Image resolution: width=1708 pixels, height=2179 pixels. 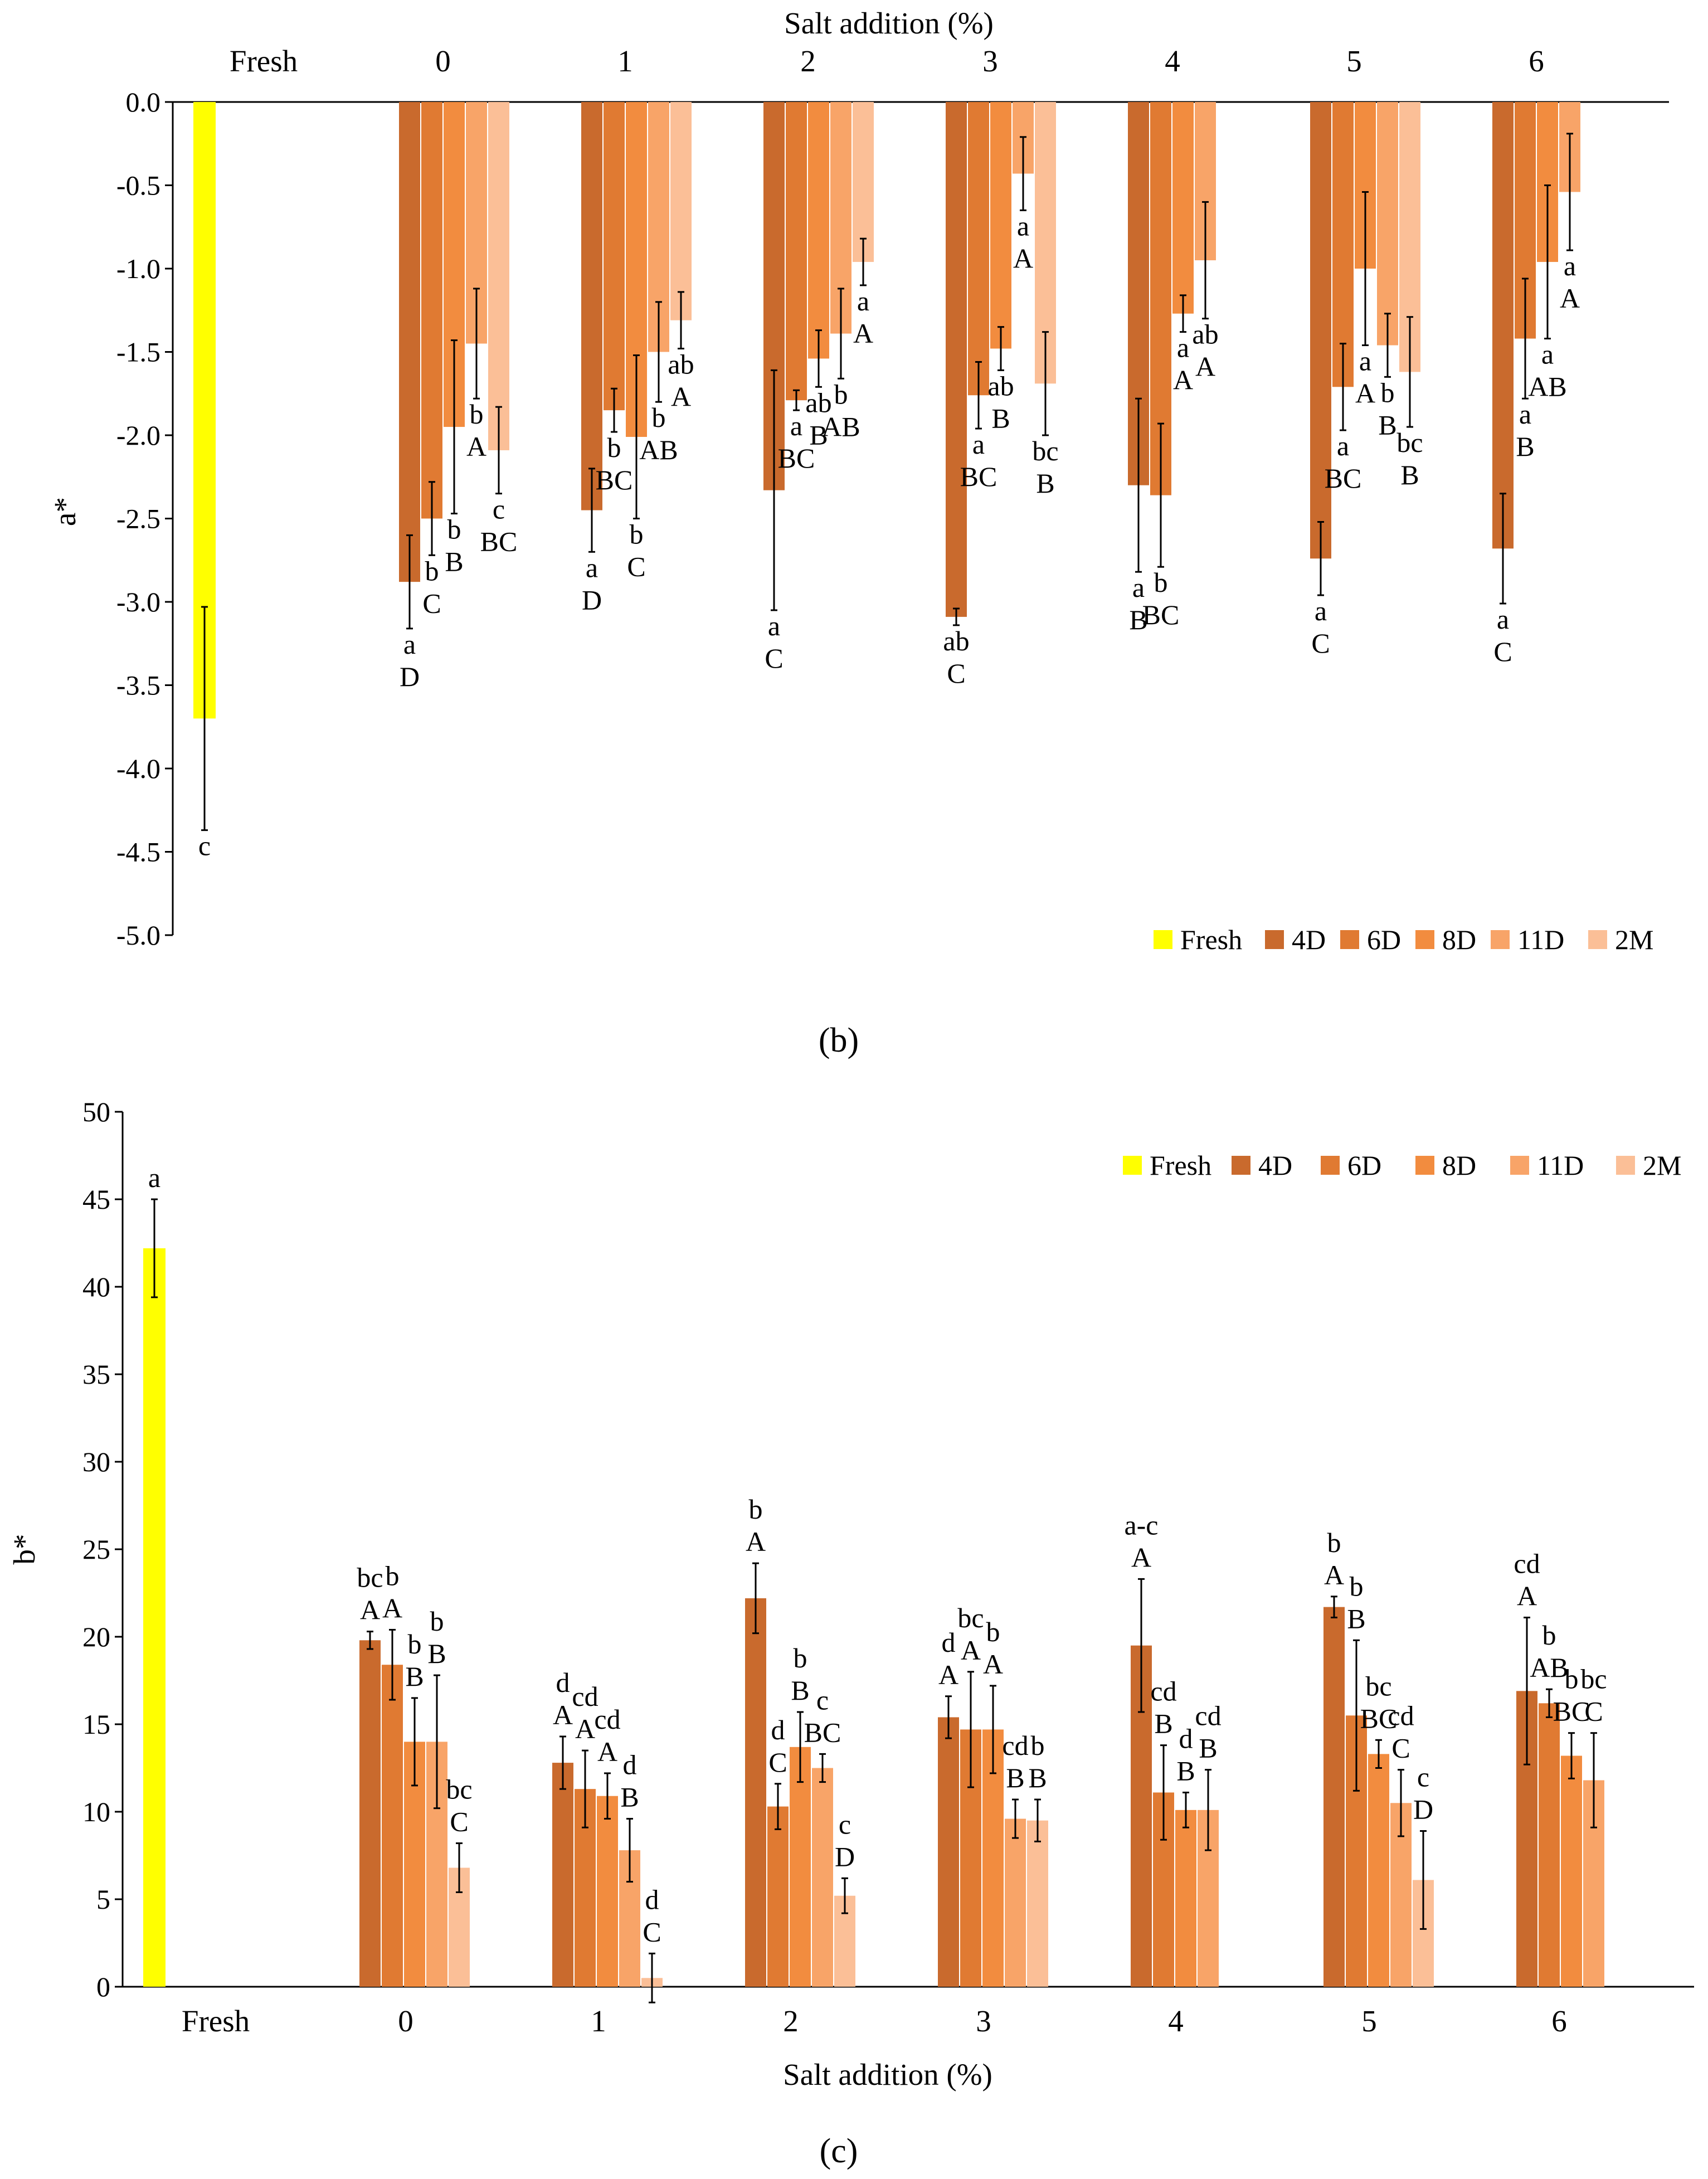 I want to click on bar-fresh, so click(x=154, y=1617).